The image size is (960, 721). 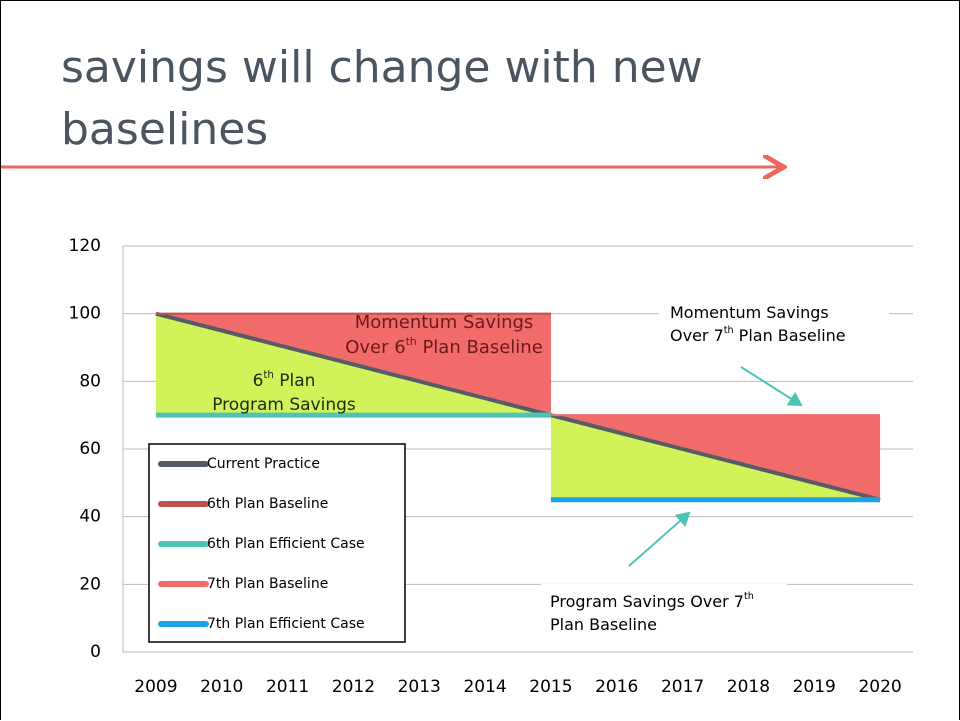 What do you see at coordinates (382, 98) in the screenshot?
I see `slide-title: savings will change with new baselines` at bounding box center [382, 98].